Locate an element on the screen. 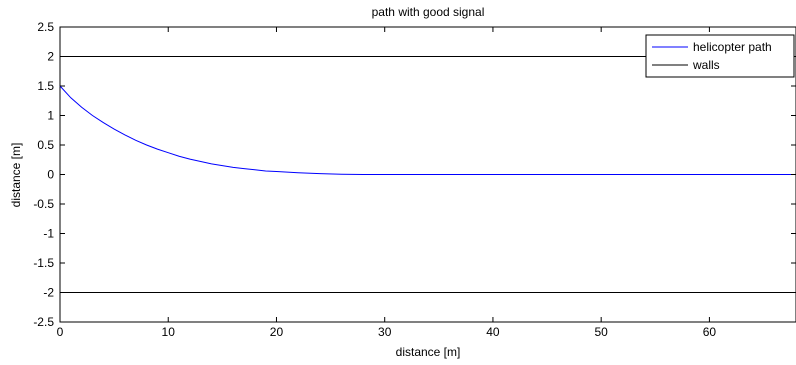  y-tick-label: -2 is located at coordinates (48, 293).